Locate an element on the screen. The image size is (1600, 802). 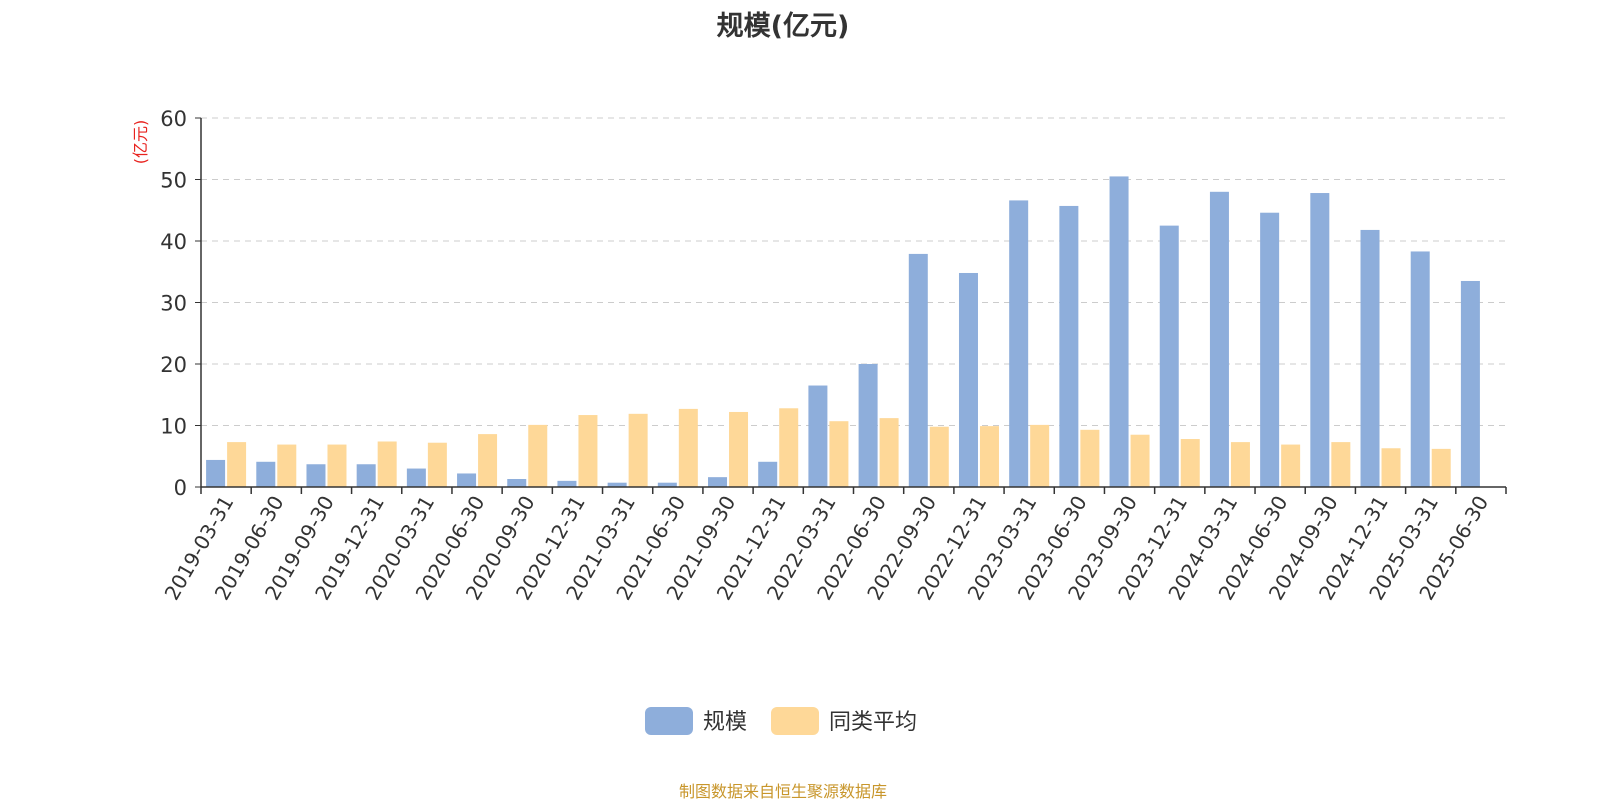
y-axis-label: (亿元) is located at coordinates (140, 142).